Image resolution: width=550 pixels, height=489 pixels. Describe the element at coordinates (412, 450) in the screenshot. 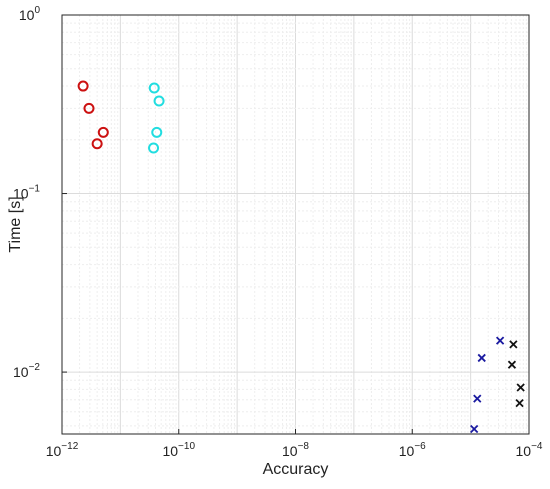

I see `x-tick-label: 10⁻⁶` at that location.